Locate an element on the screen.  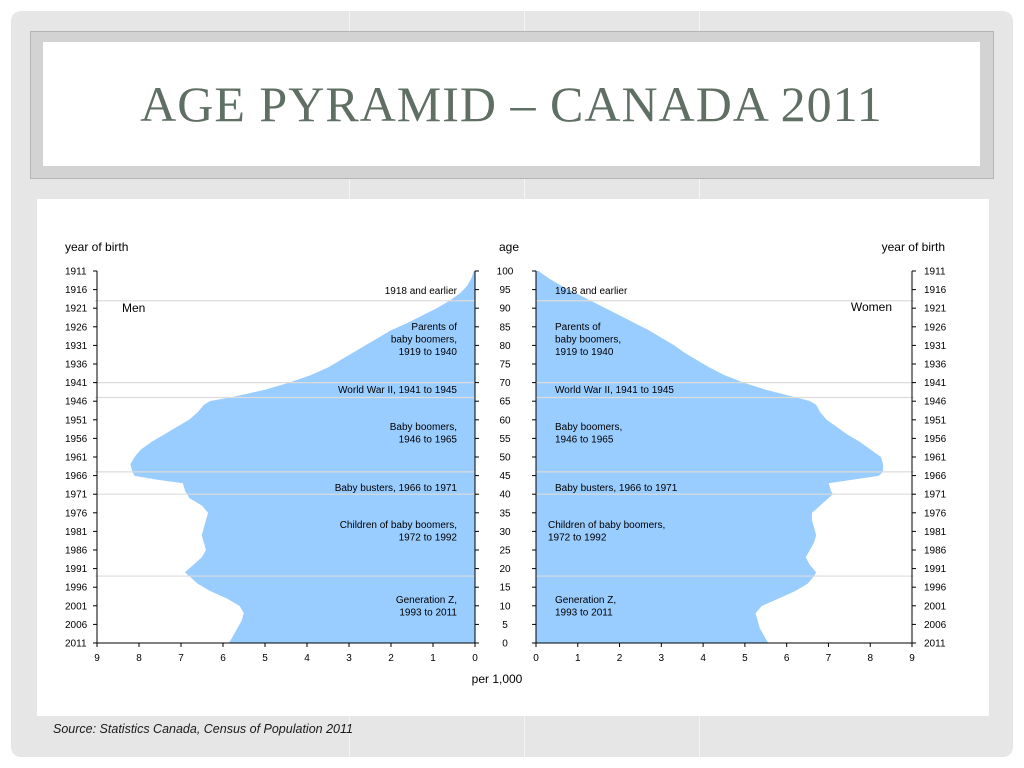
slide-title: AGE PYRAMID – CANADA 2011 is located at coordinates (511, 104).